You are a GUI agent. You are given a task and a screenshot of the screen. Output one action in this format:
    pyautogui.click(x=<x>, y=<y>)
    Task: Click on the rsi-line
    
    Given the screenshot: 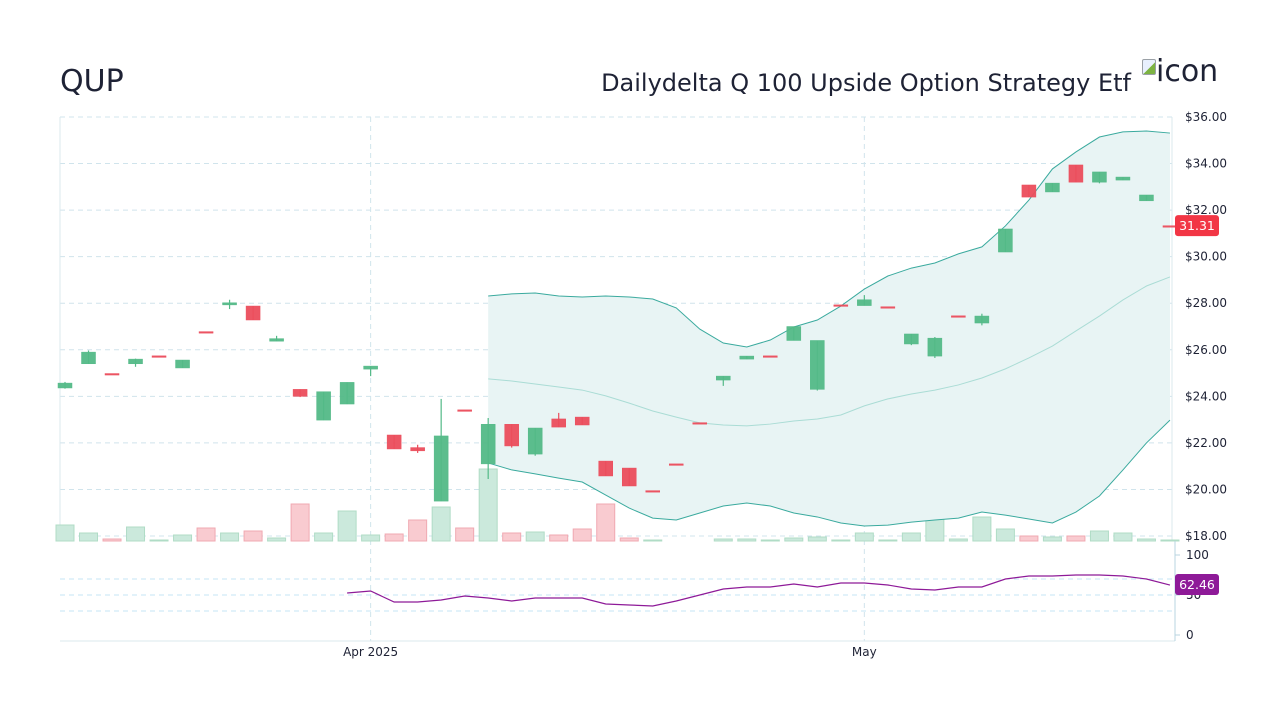 What is the action you would take?
    pyautogui.click(x=759, y=590)
    